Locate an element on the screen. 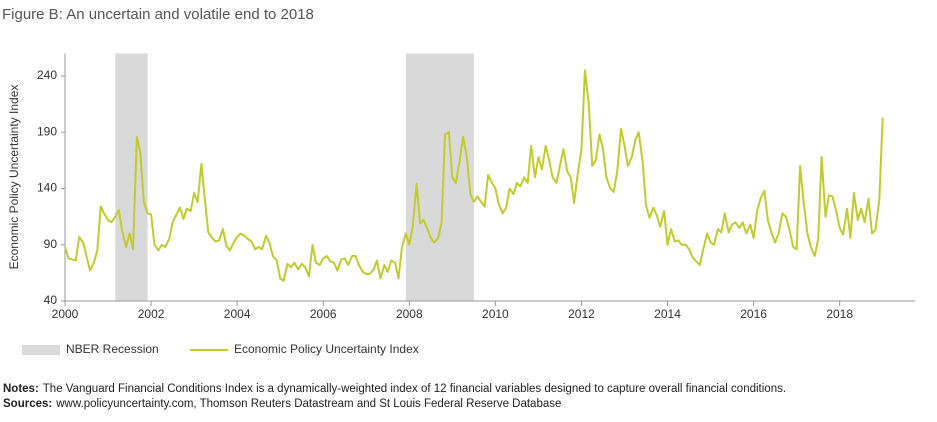  x-tick-label: 2014 is located at coordinates (667, 314).